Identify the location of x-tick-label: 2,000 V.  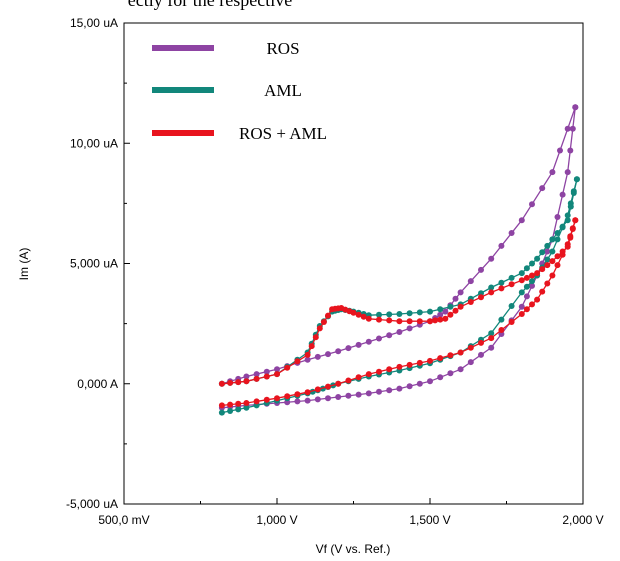
(582, 520).